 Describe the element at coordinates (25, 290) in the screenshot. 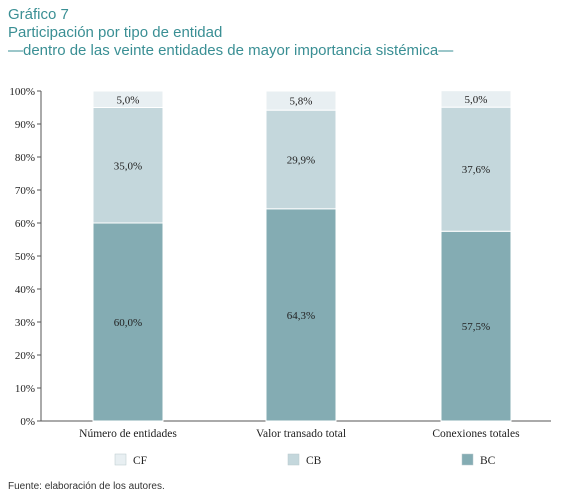

I see `y-tick-label: 40%` at that location.